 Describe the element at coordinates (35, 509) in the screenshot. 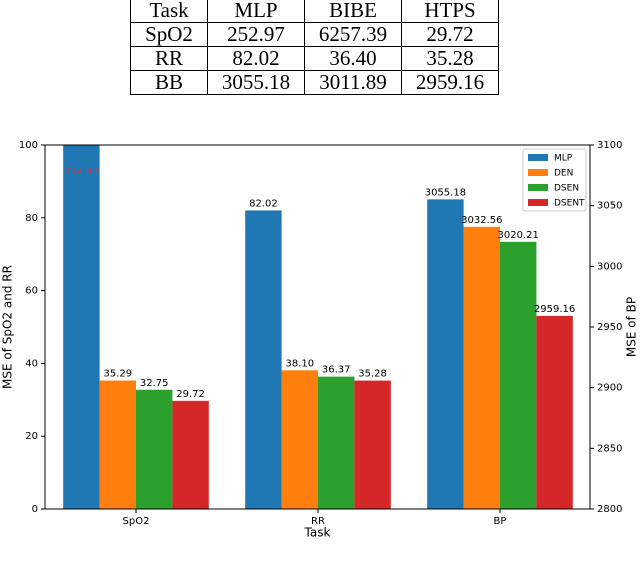

I see `y-tick-label: 0` at that location.